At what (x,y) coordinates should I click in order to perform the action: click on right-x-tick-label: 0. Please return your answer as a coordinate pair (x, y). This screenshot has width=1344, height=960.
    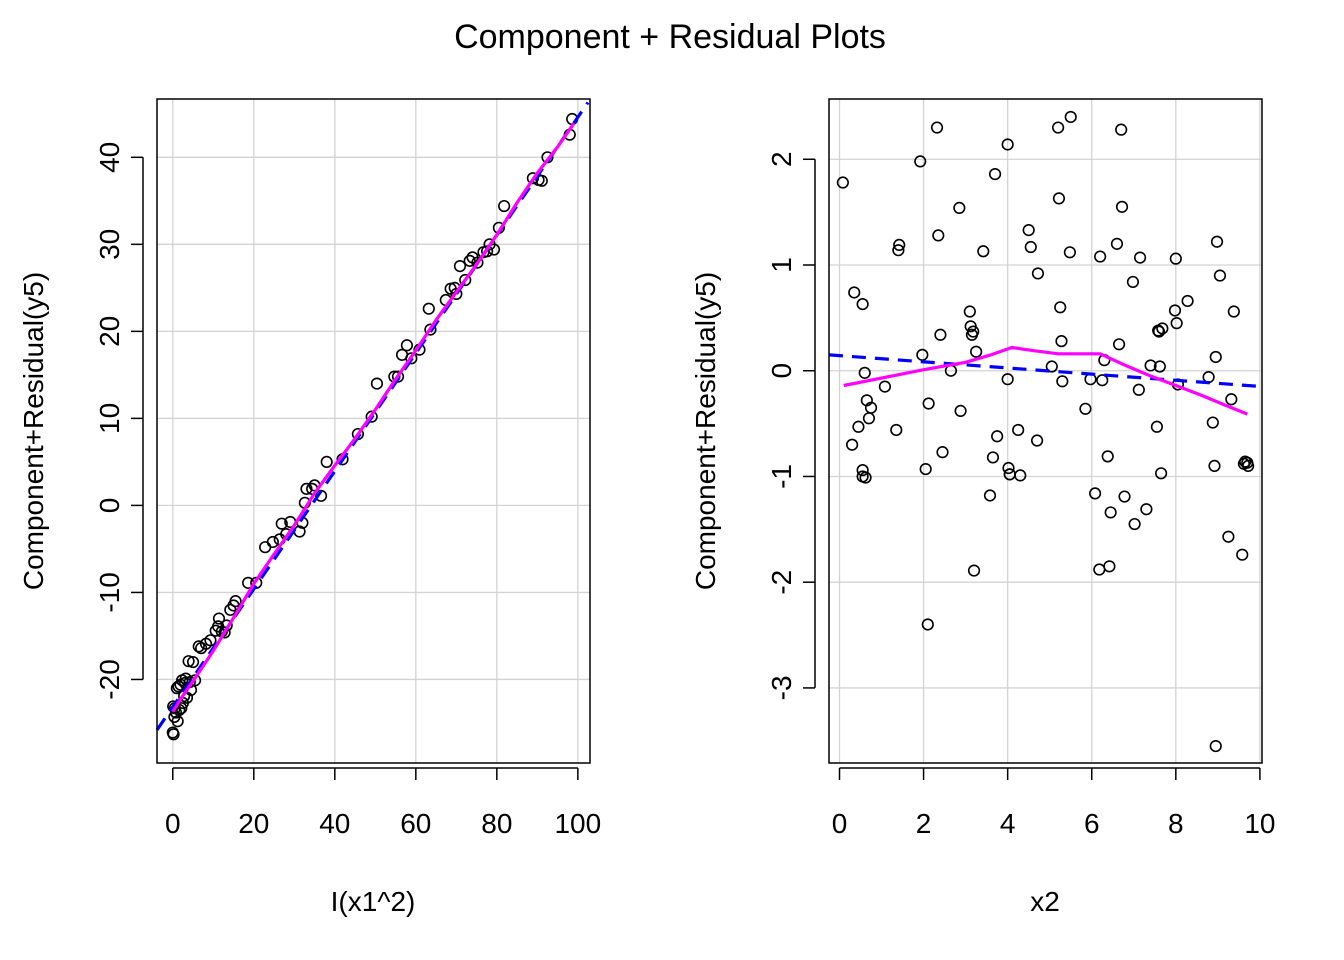
    Looking at the image, I should click on (840, 823).